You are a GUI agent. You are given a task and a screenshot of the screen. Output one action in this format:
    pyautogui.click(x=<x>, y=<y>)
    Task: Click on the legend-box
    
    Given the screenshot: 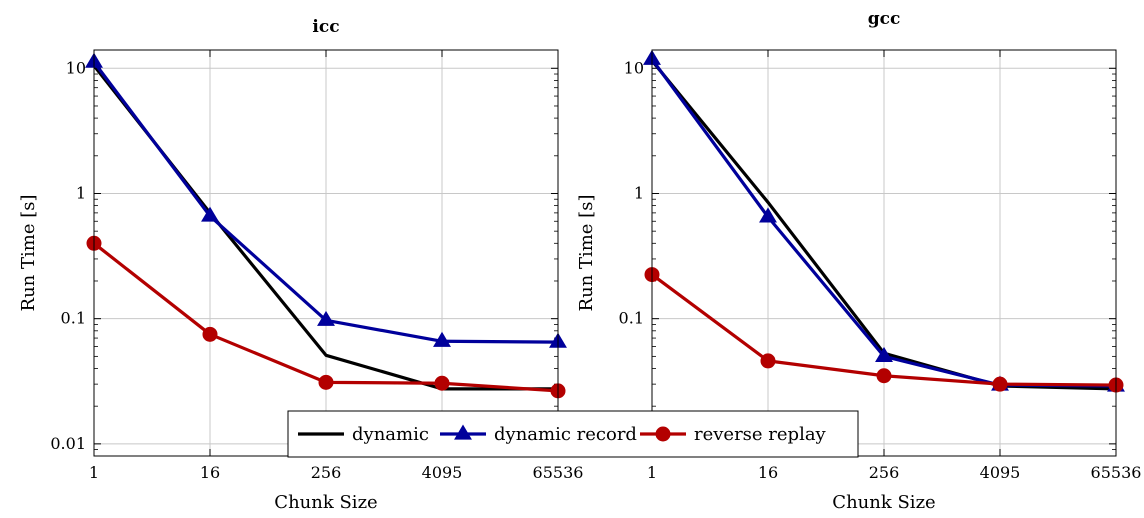 What is the action you would take?
    pyautogui.click(x=573, y=434)
    